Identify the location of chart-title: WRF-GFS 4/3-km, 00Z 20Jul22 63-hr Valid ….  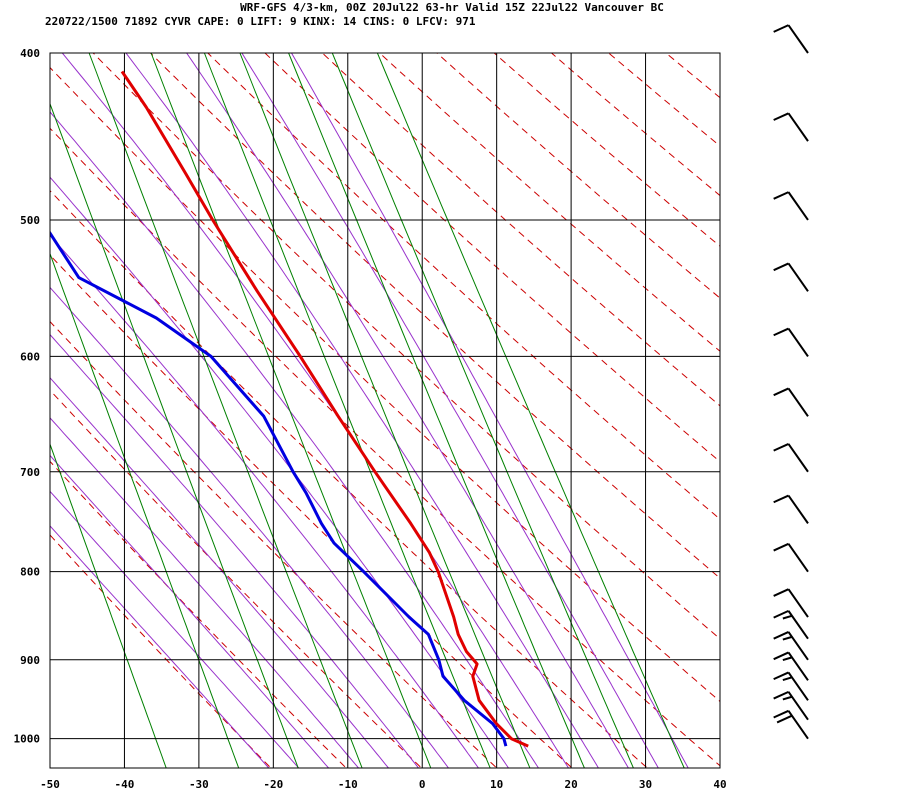
(452, 7).